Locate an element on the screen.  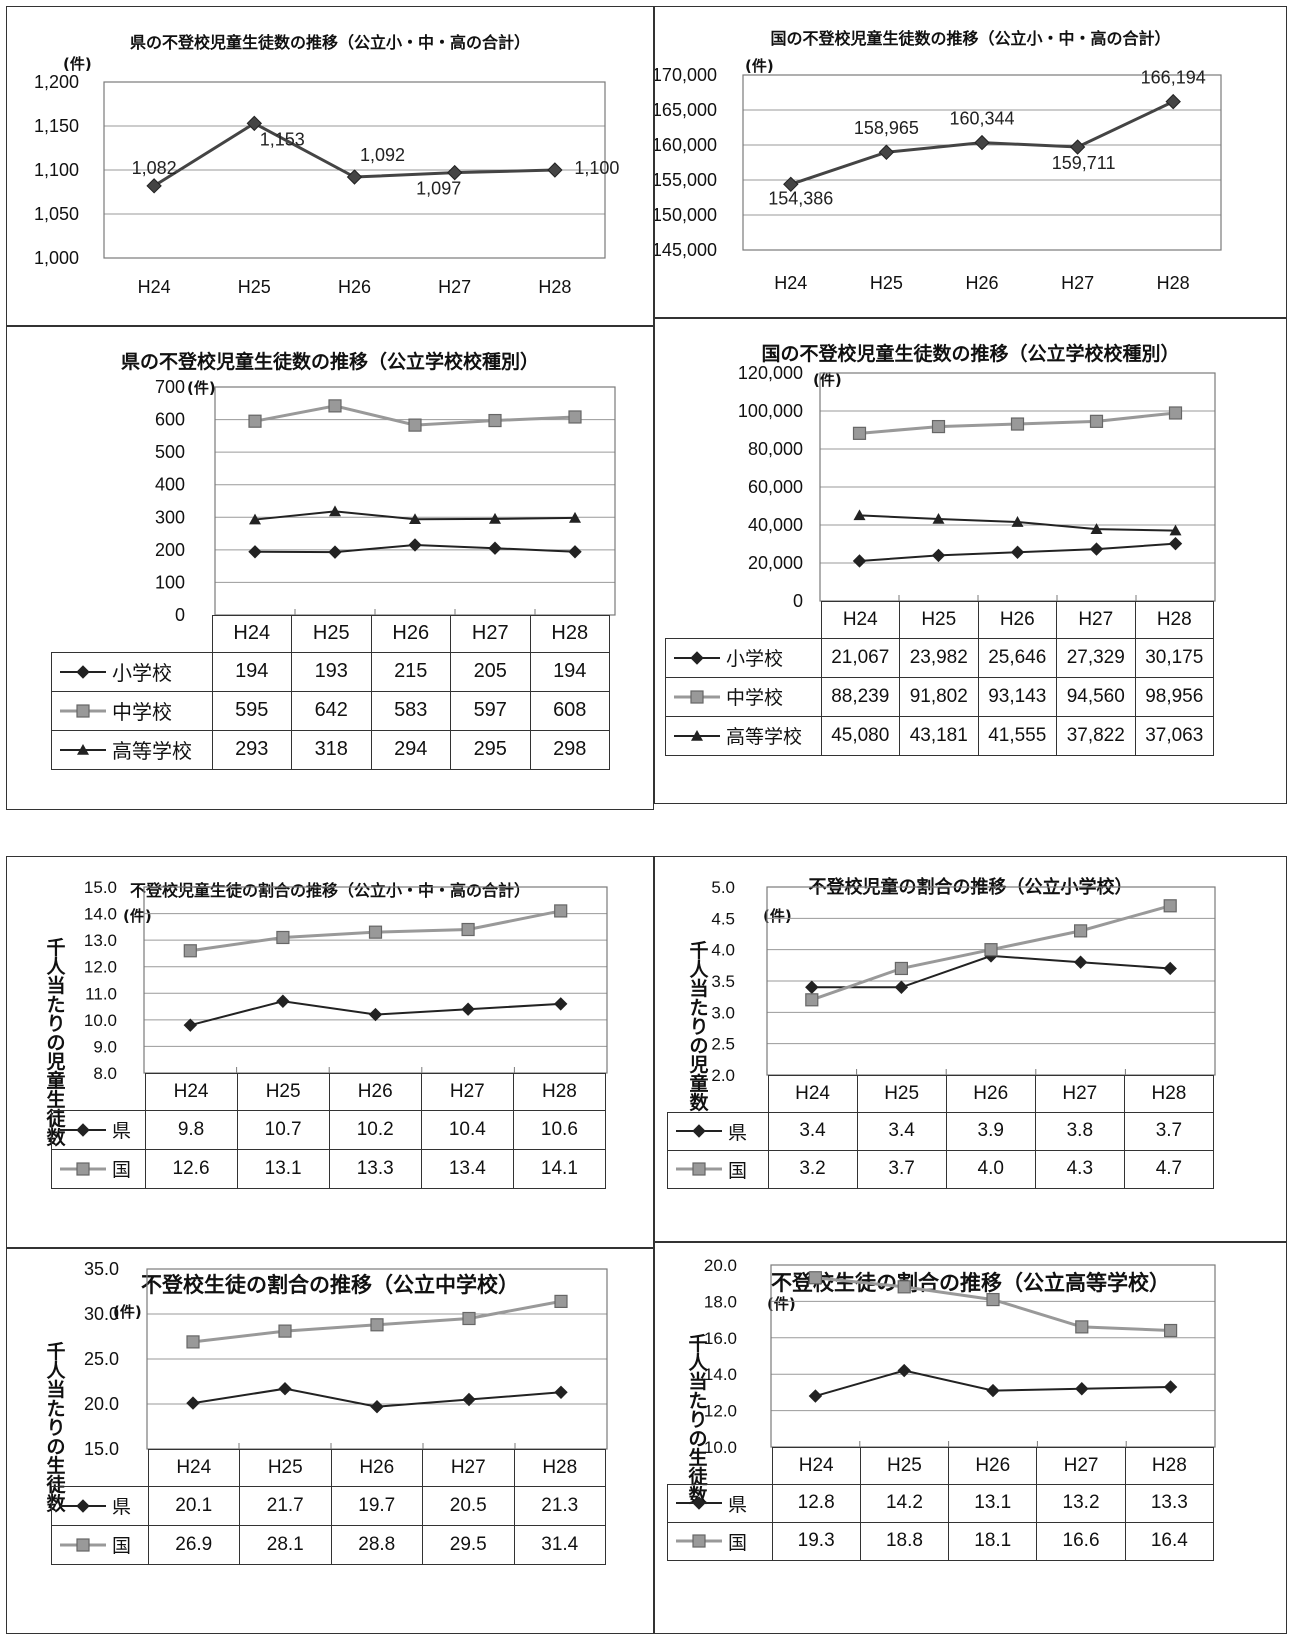
table-cell: 98,956 is located at coordinates (1174, 696).